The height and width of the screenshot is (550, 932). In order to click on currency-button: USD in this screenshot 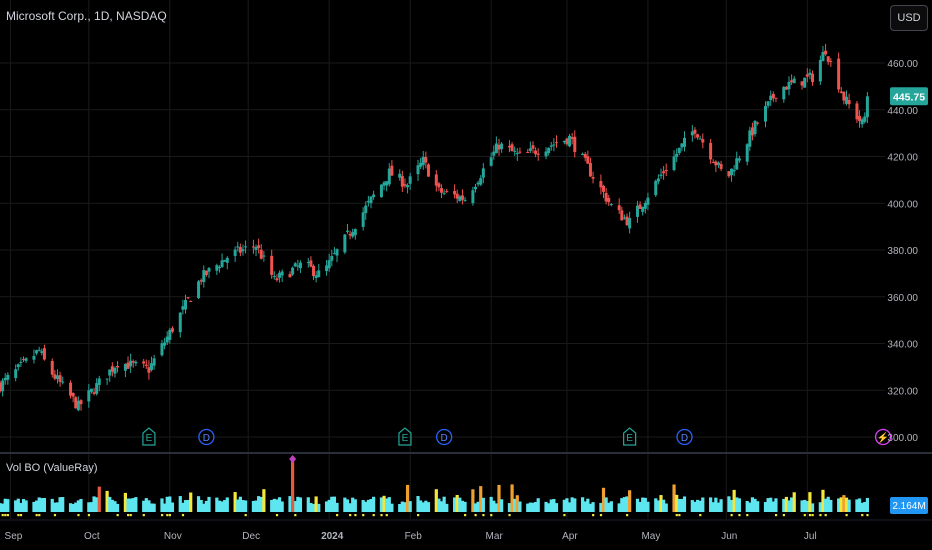, I will do `click(909, 18)`.